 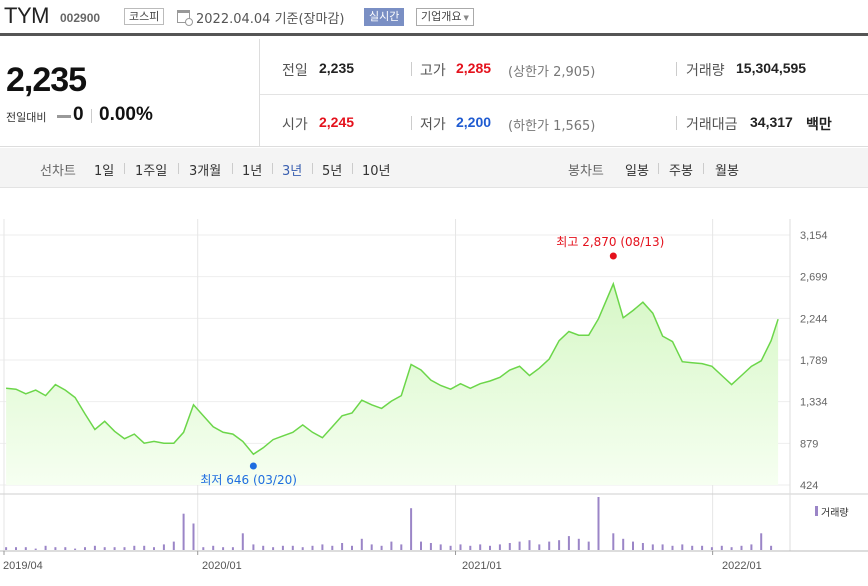 I want to click on y-tick-label: 3,154, so click(x=814, y=236).